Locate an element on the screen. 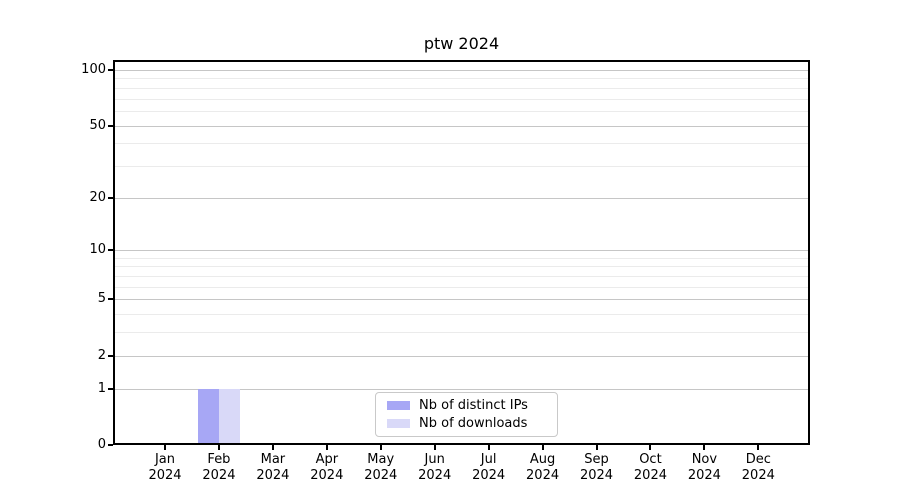 The height and width of the screenshot is (500, 900). x-tick-month: Feb is located at coordinates (219, 459).